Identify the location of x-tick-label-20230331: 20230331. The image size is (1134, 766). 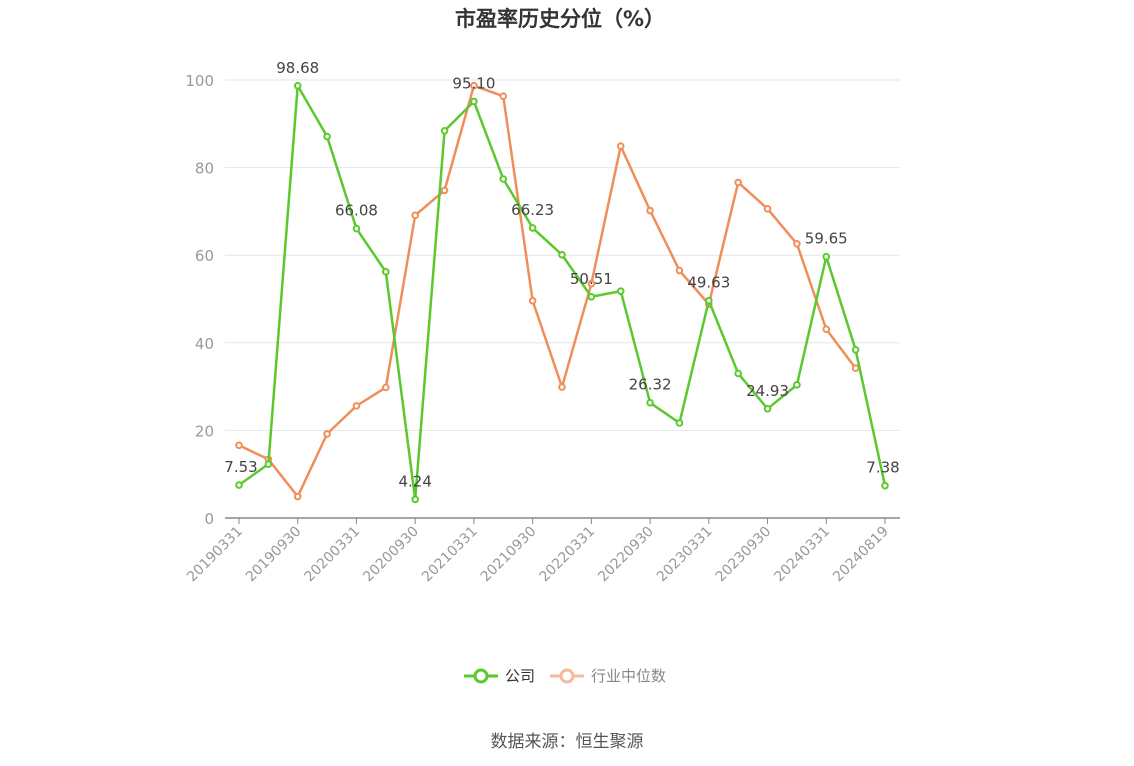
(685, 555).